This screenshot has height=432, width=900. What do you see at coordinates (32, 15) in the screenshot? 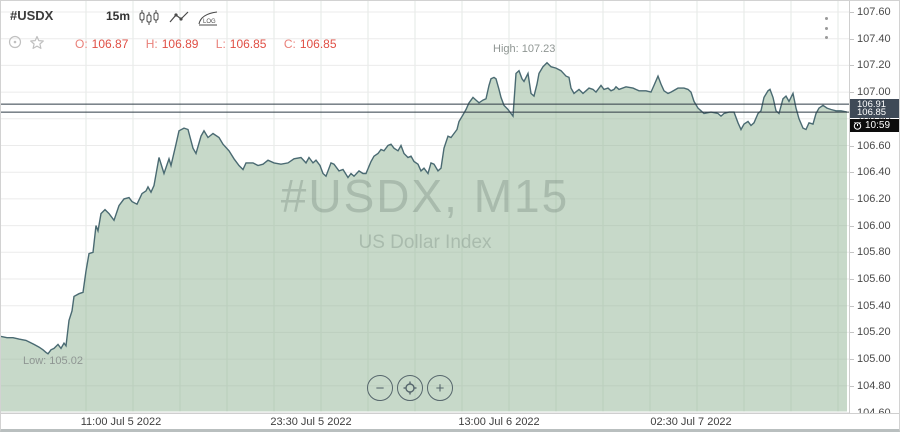
I see `symbol-title: #USDX` at bounding box center [32, 15].